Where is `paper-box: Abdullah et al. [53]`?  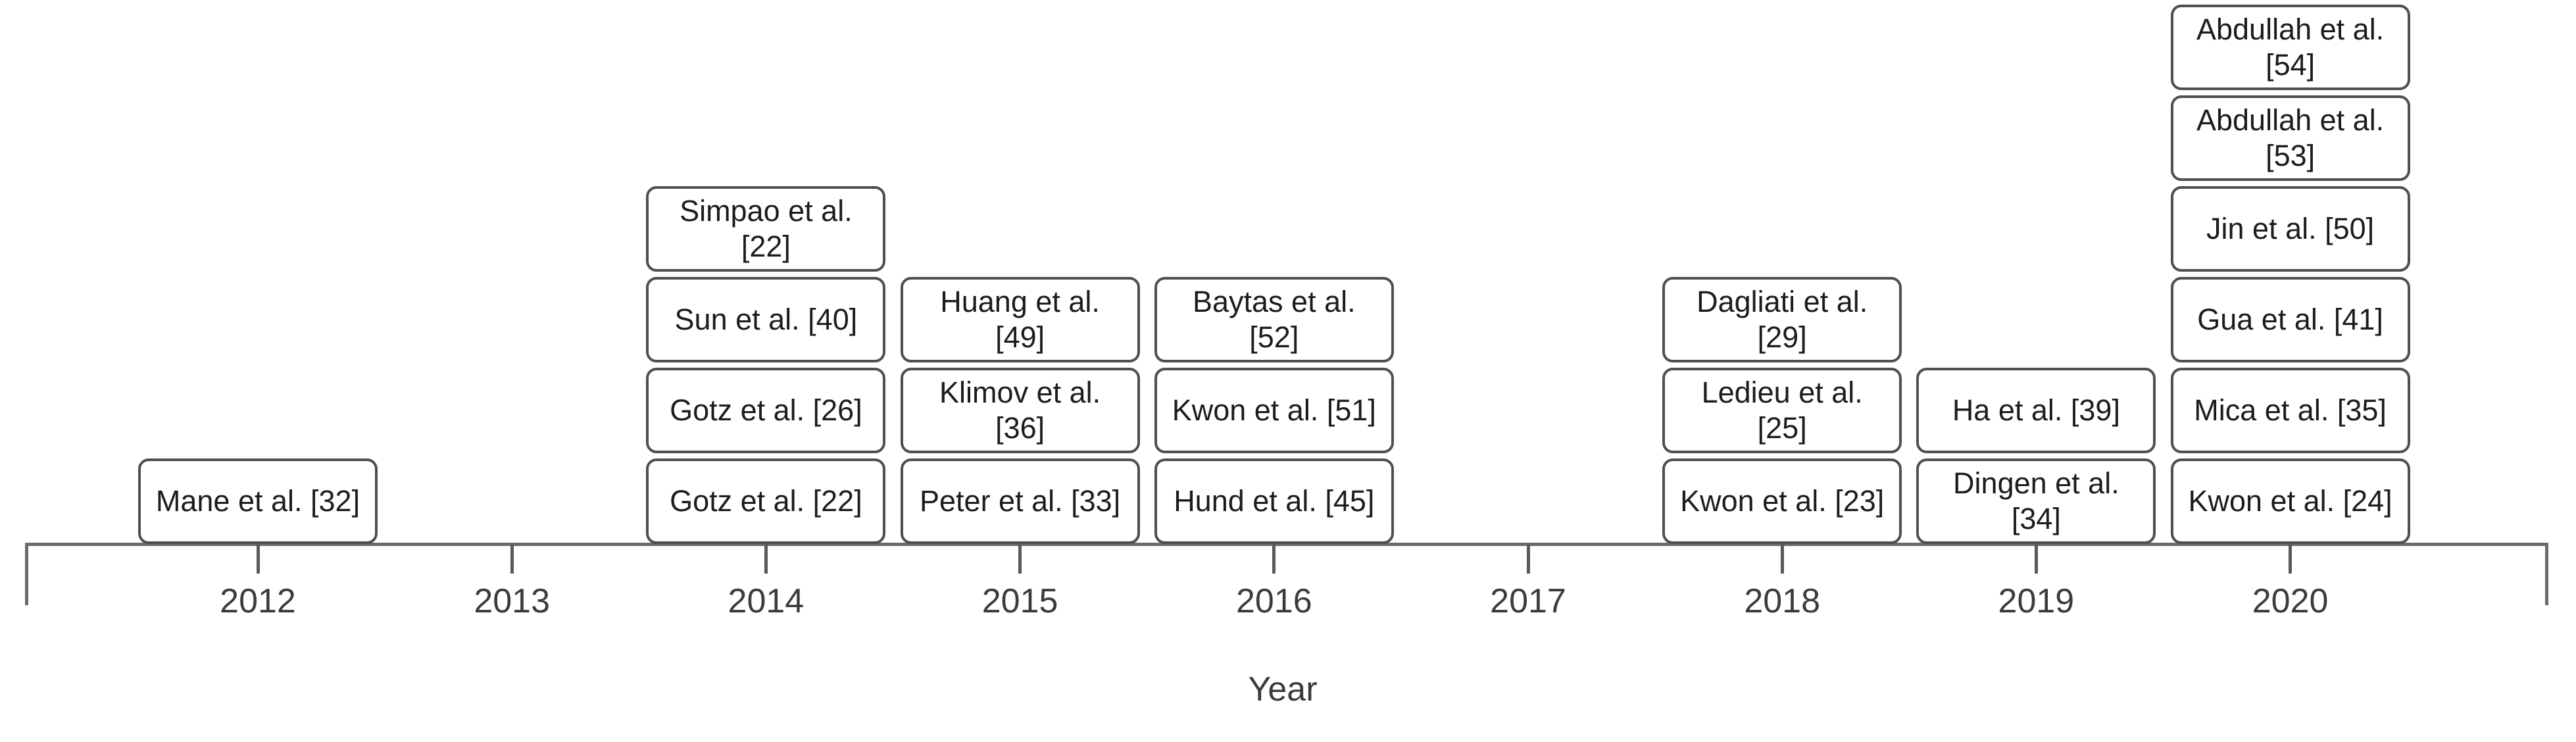
paper-box: Abdullah et al. [53] is located at coordinates (2290, 138).